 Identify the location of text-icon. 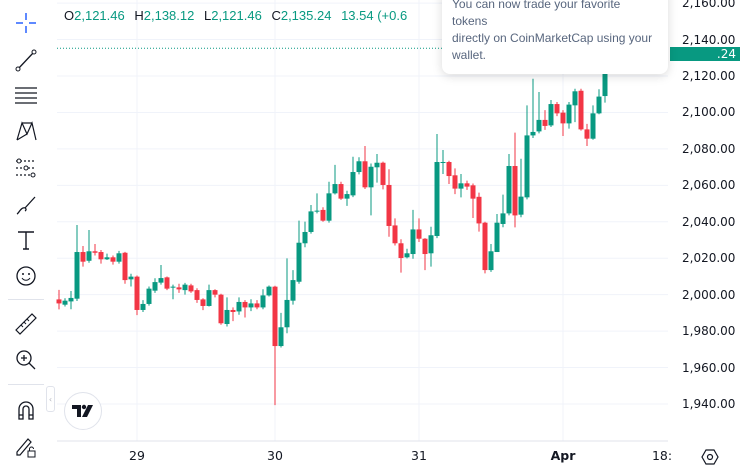
(26, 240).